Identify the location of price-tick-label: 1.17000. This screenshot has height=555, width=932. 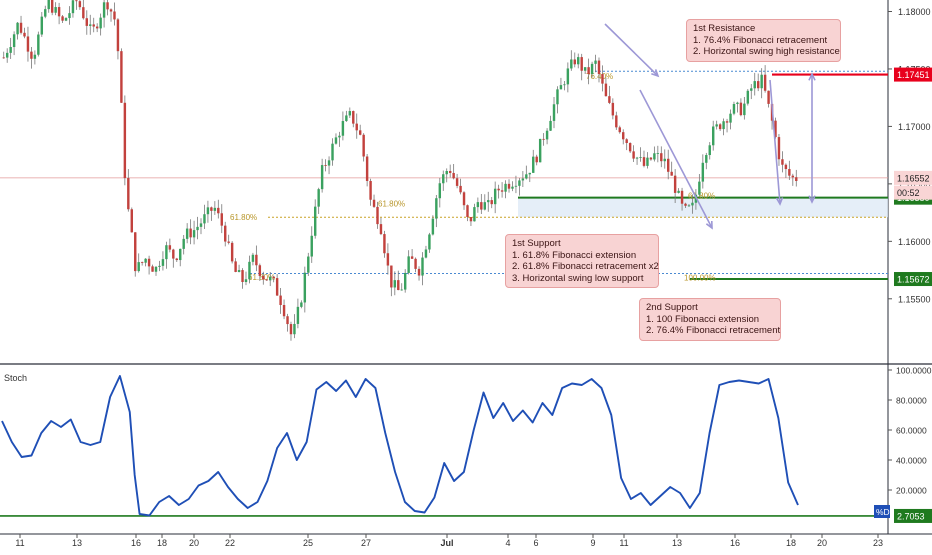
(914, 127).